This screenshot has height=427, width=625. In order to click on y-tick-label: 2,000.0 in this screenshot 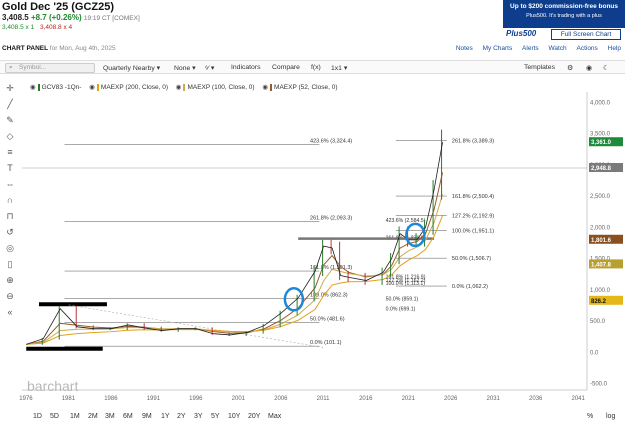, I will do `click(600, 228)`.